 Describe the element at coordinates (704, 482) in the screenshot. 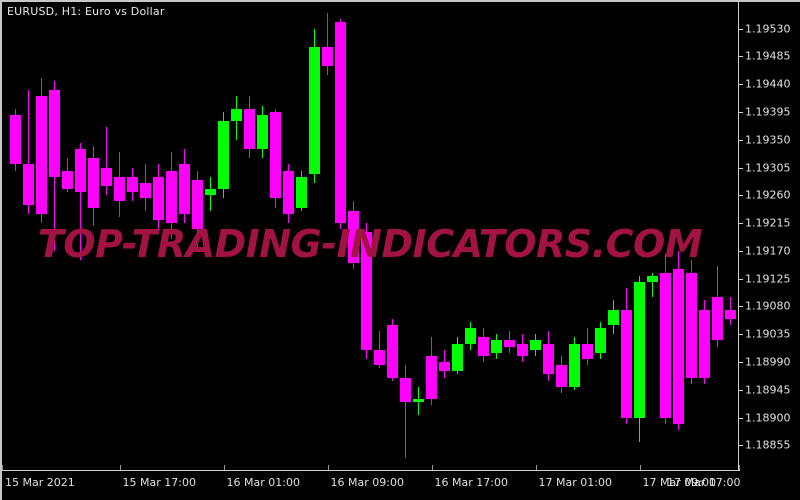

I see `time-tick-label: 17 Mar 17:00` at that location.